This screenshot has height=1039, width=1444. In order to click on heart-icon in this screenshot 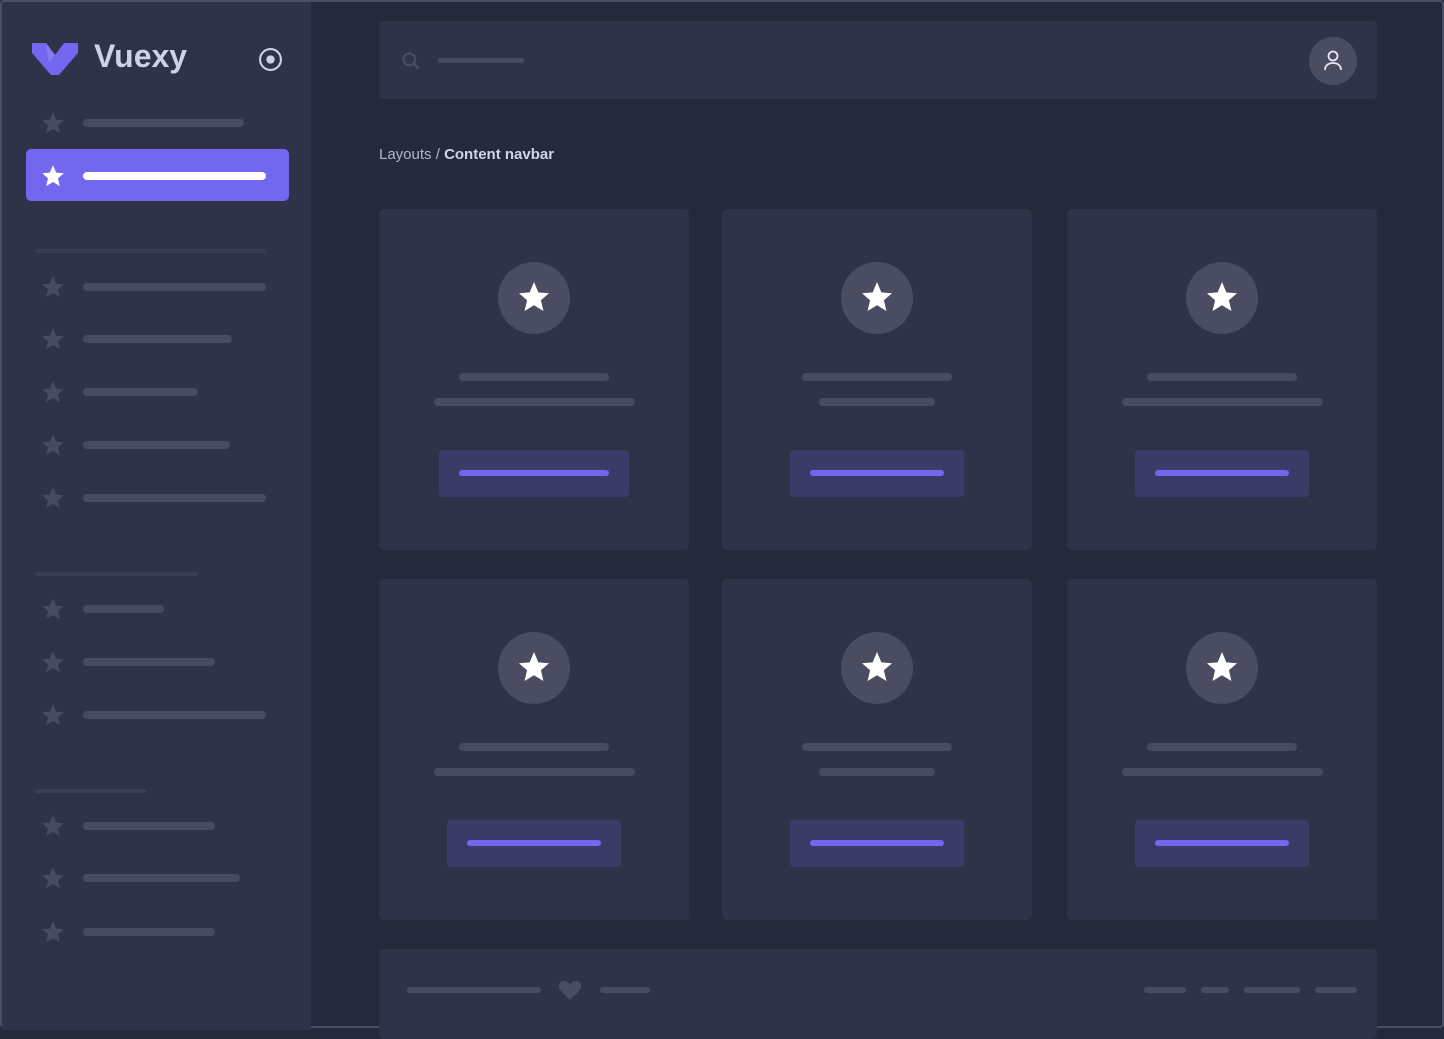, I will do `click(570, 990)`.